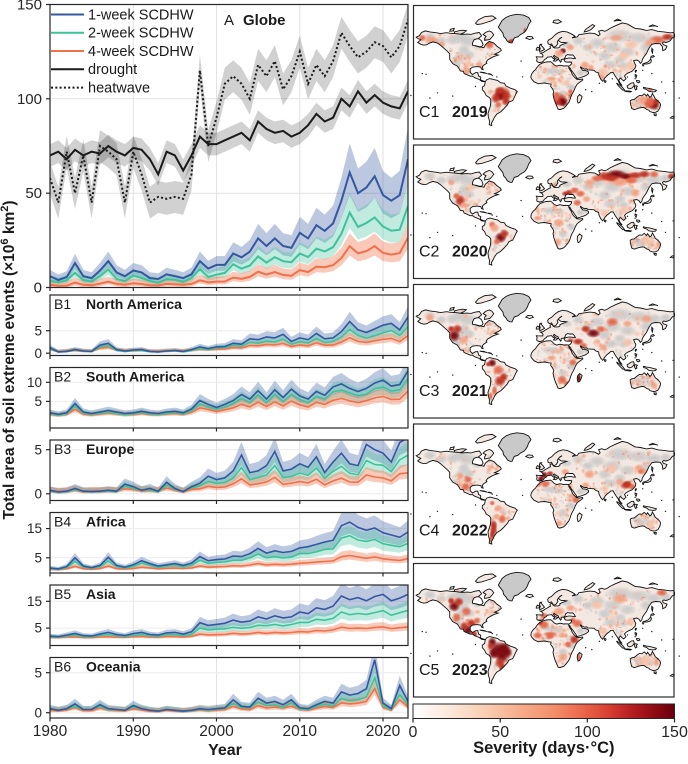 The height and width of the screenshot is (764, 688). What do you see at coordinates (470, 670) in the screenshot?
I see `svg-text: 2023` at bounding box center [470, 670].